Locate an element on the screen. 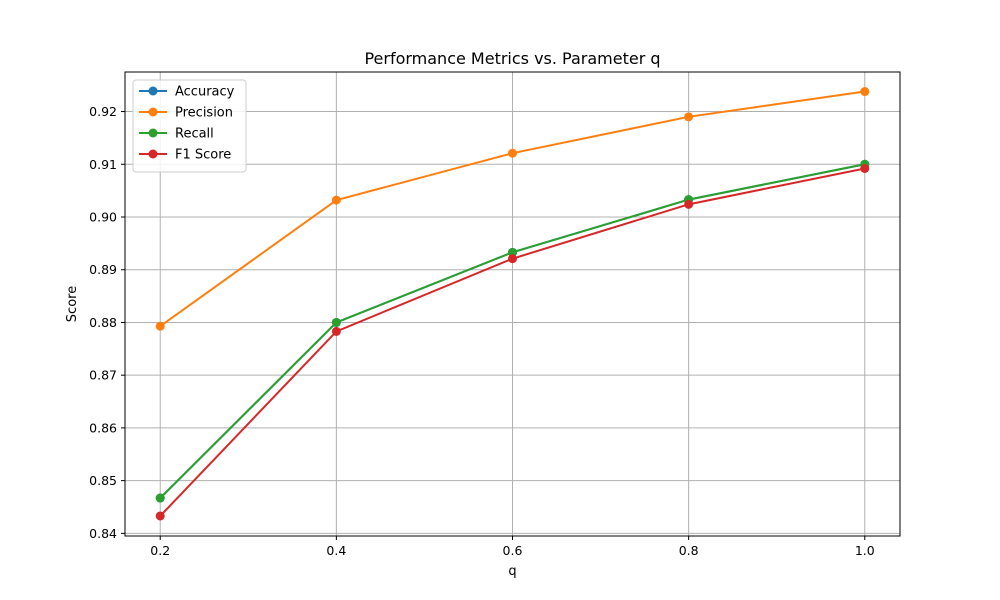 The width and height of the screenshot is (1000, 600). legend-item: F1 Score is located at coordinates (185, 155).